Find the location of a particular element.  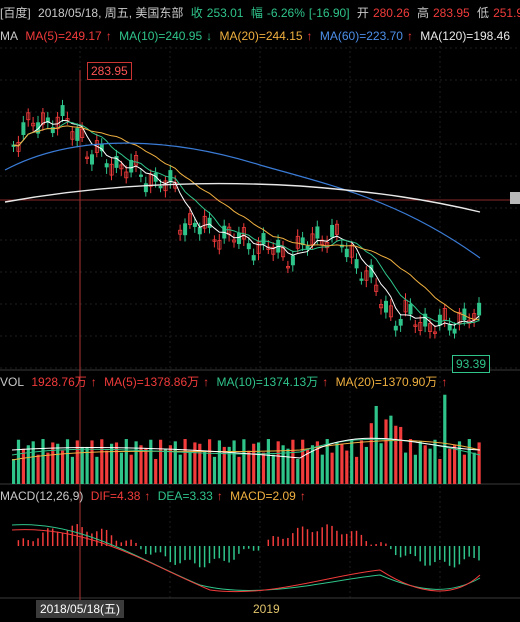

vol-ma20-line is located at coordinates (246, 450).